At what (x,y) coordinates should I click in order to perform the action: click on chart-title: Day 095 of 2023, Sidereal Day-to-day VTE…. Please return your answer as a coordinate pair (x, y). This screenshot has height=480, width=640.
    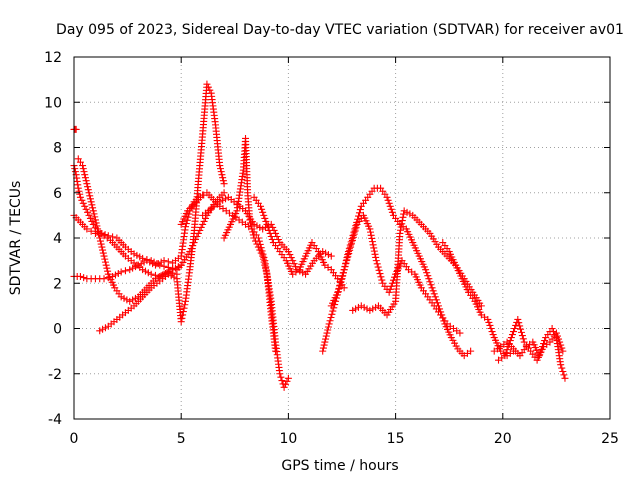
    Looking at the image, I should click on (340, 30).